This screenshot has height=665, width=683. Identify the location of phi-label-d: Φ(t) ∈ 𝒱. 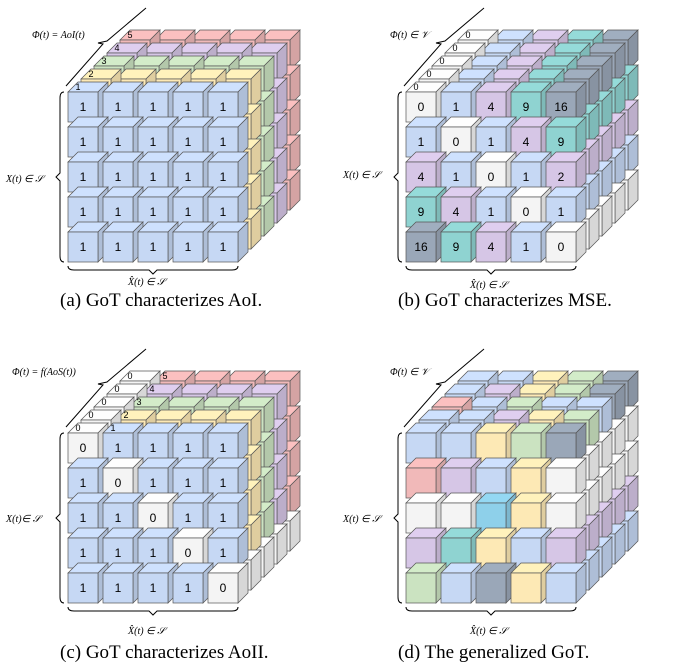
(411, 372).